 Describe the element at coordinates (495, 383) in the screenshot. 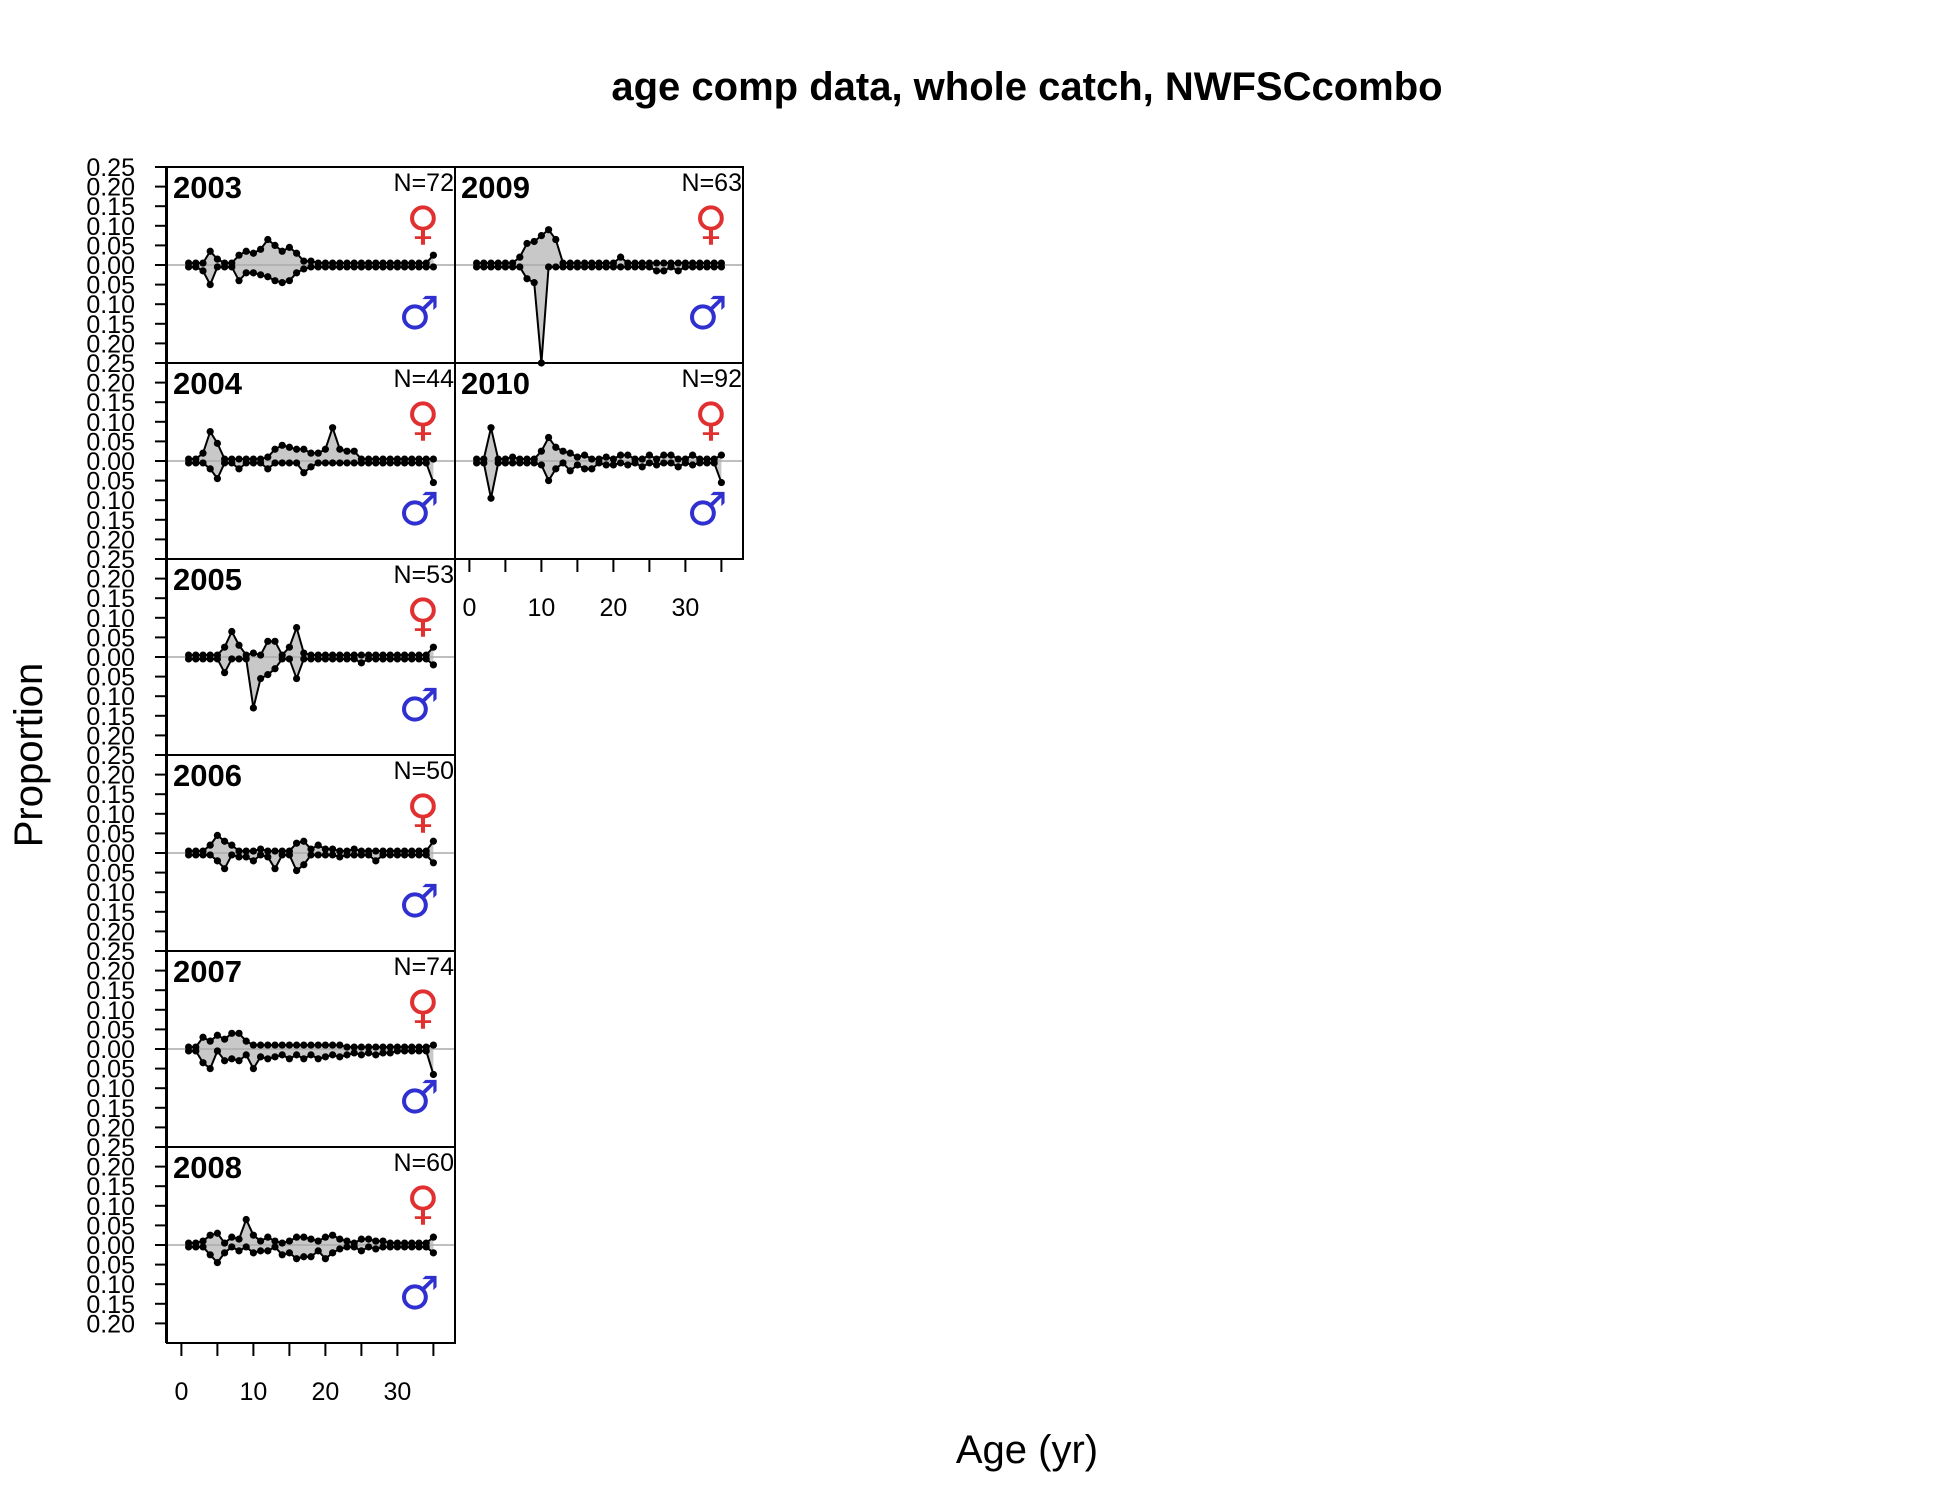

I see `panel-year-label: 2010` at that location.